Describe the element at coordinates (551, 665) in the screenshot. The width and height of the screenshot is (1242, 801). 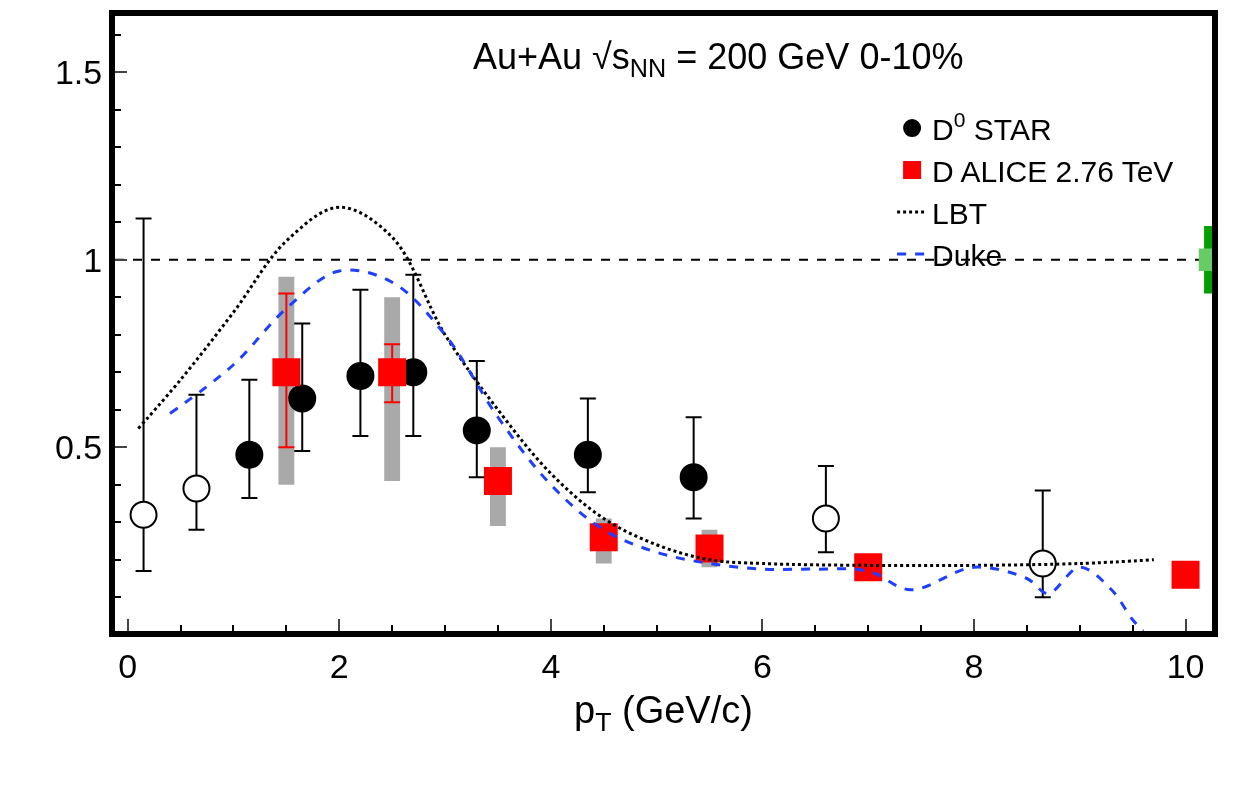
I see `x-tick-label: 4` at that location.